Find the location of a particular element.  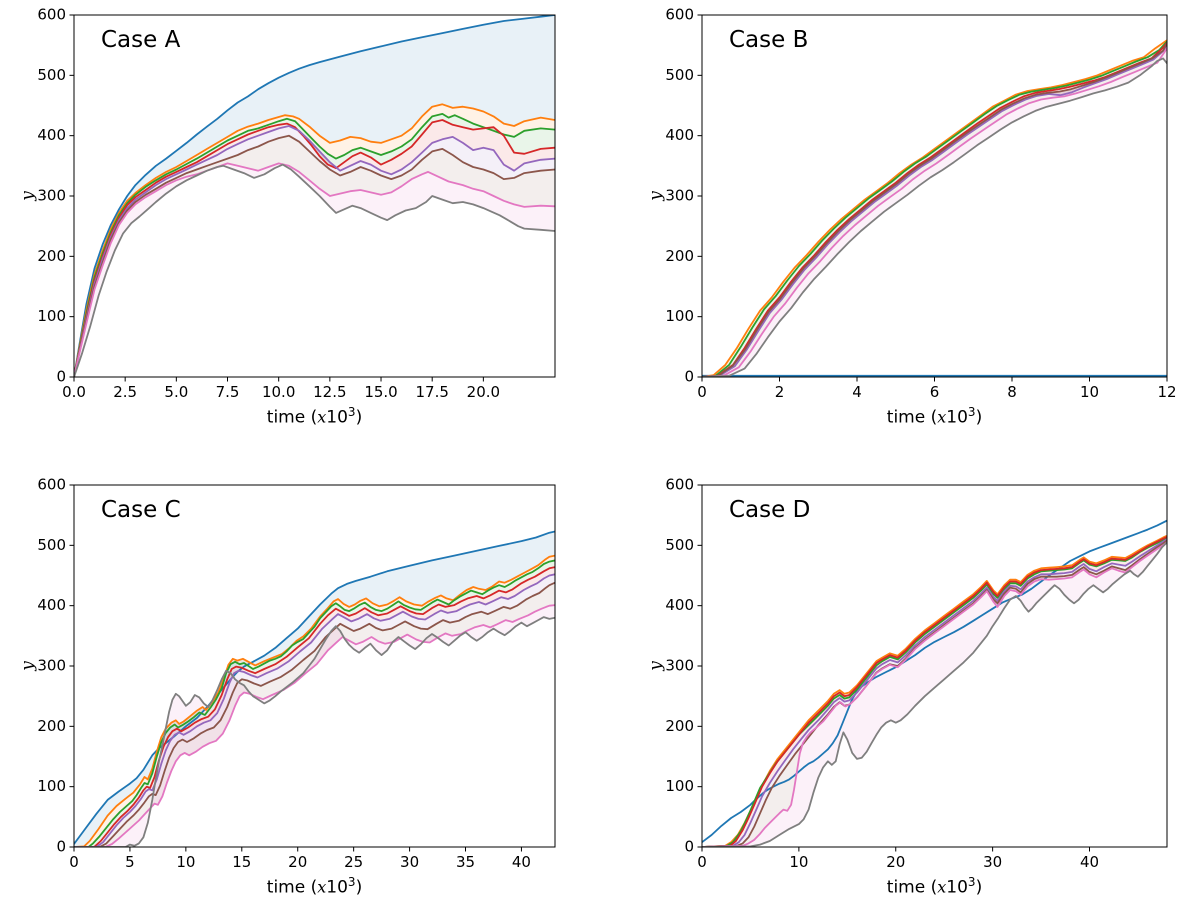

fill-region-red is located at coordinates (314, 248).